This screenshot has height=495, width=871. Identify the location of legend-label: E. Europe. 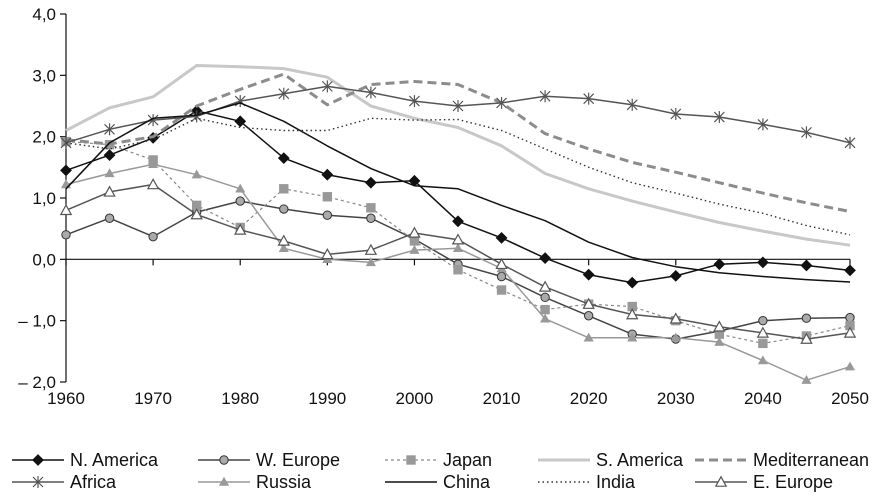
(793, 482).